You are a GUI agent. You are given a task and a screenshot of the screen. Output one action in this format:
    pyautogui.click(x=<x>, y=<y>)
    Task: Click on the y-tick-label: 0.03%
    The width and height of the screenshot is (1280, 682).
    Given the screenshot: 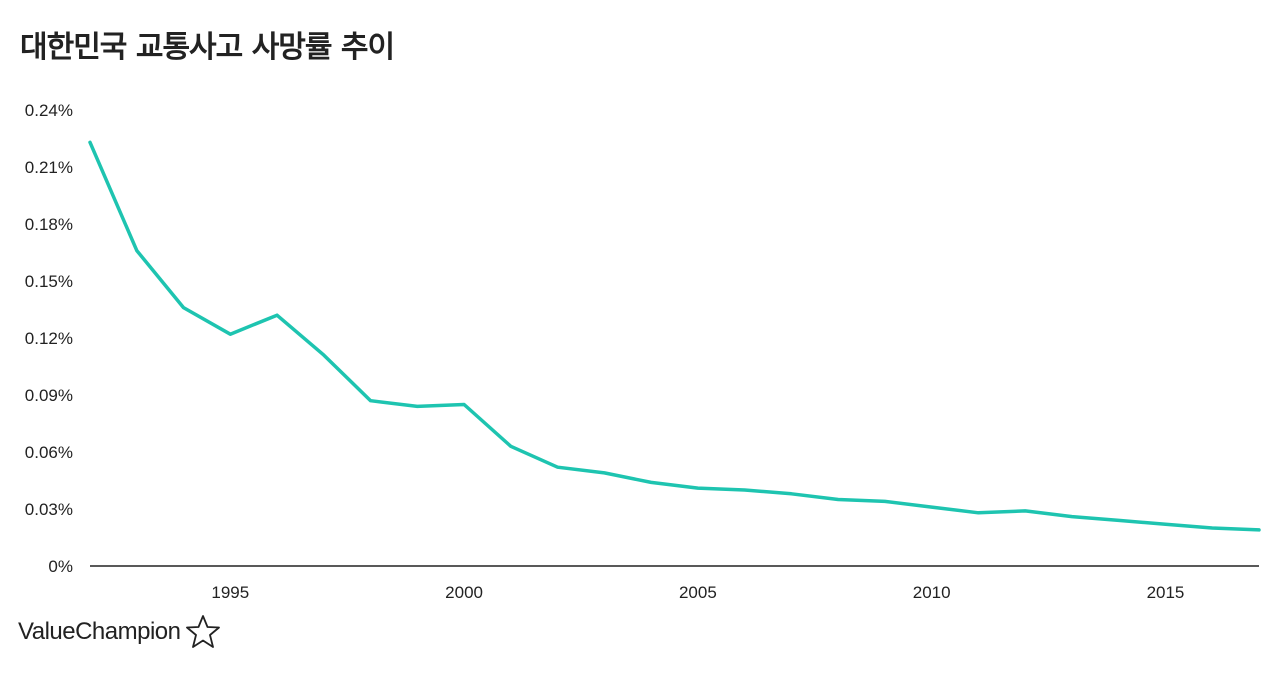 What is the action you would take?
    pyautogui.click(x=49, y=509)
    